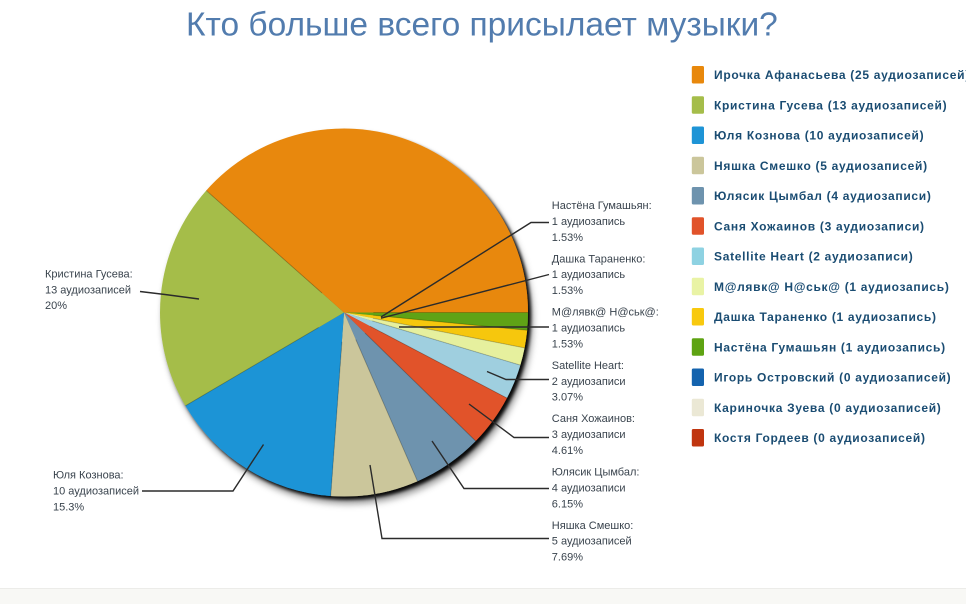 The height and width of the screenshot is (604, 966). Describe the element at coordinates (830, 105) in the screenshot. I see `svg-text:Кристина Гусева (13 аудиозапис: Кристина Гусева (13 аудиозаписей)` at that location.